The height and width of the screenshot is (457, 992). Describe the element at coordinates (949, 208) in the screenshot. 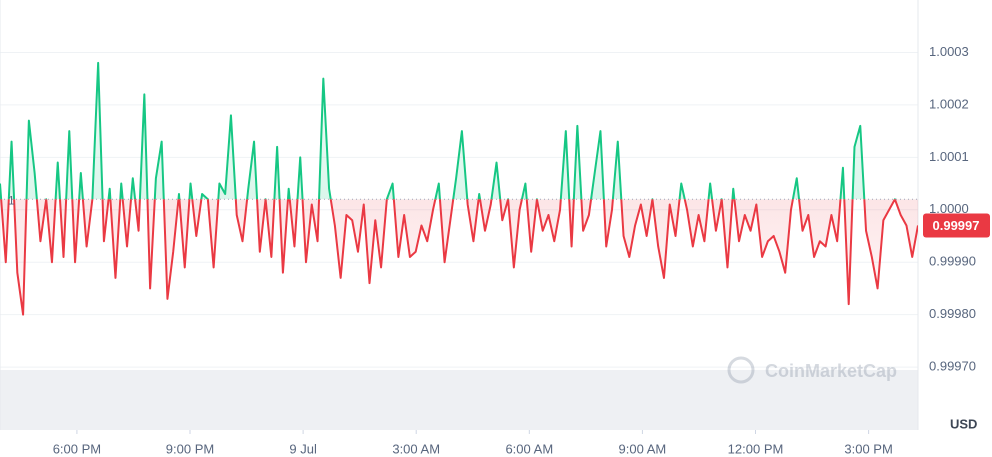

I see `y-tick-label: 1.0000` at that location.